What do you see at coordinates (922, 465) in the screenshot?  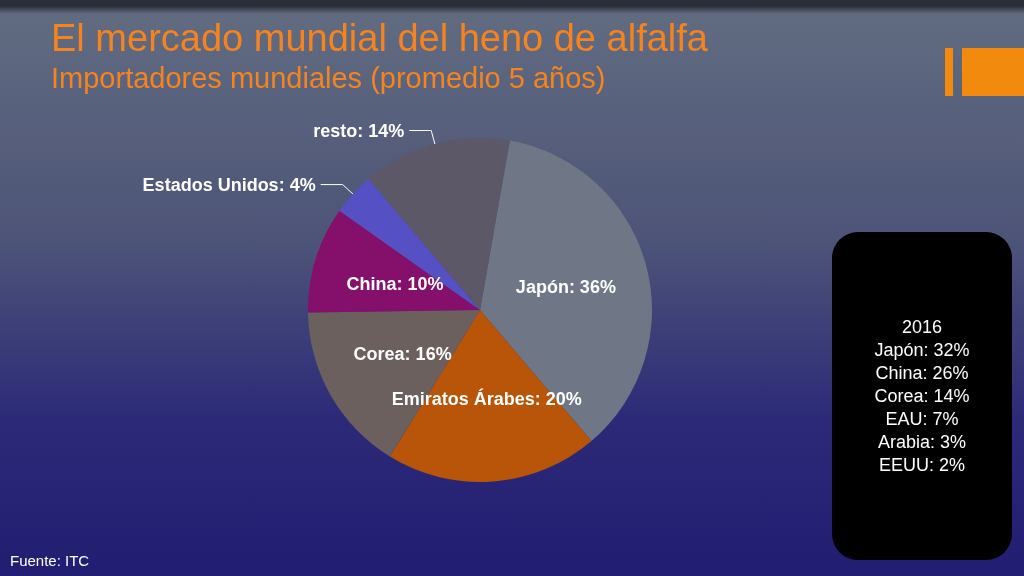 I see `text: EEUU: 2%` at bounding box center [922, 465].